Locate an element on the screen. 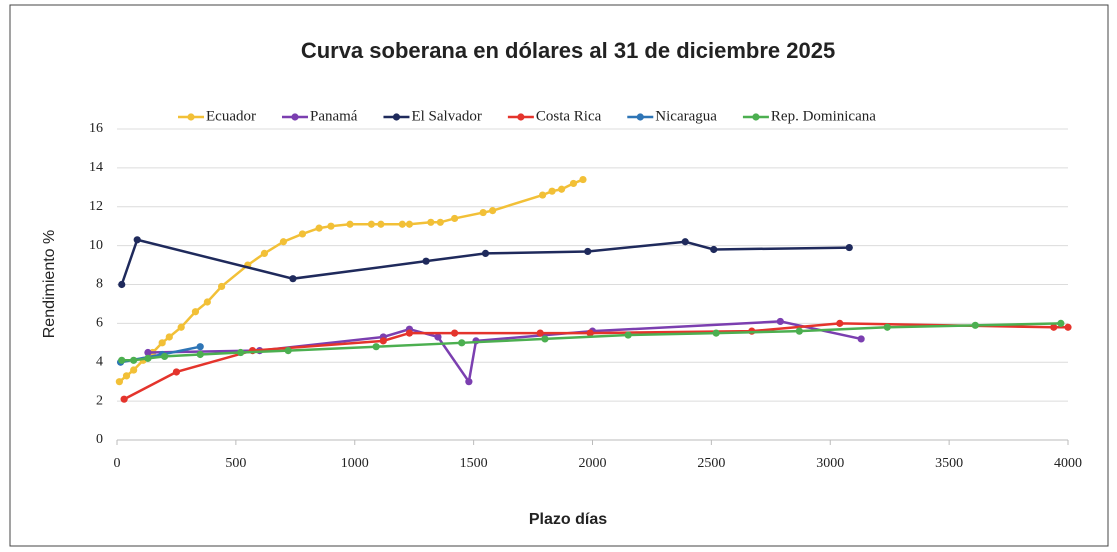  series-line is located at coordinates (504, 352).